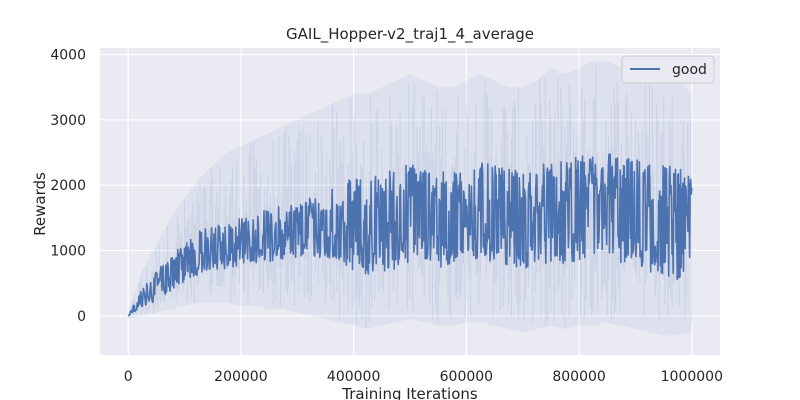 This screenshot has width=800, height=400. I want to click on y-tick-label: 2000, so click(68, 186).